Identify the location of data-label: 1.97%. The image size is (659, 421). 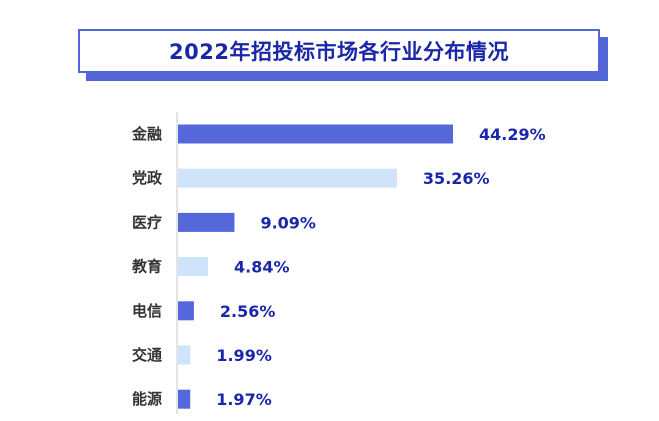
(244, 399).